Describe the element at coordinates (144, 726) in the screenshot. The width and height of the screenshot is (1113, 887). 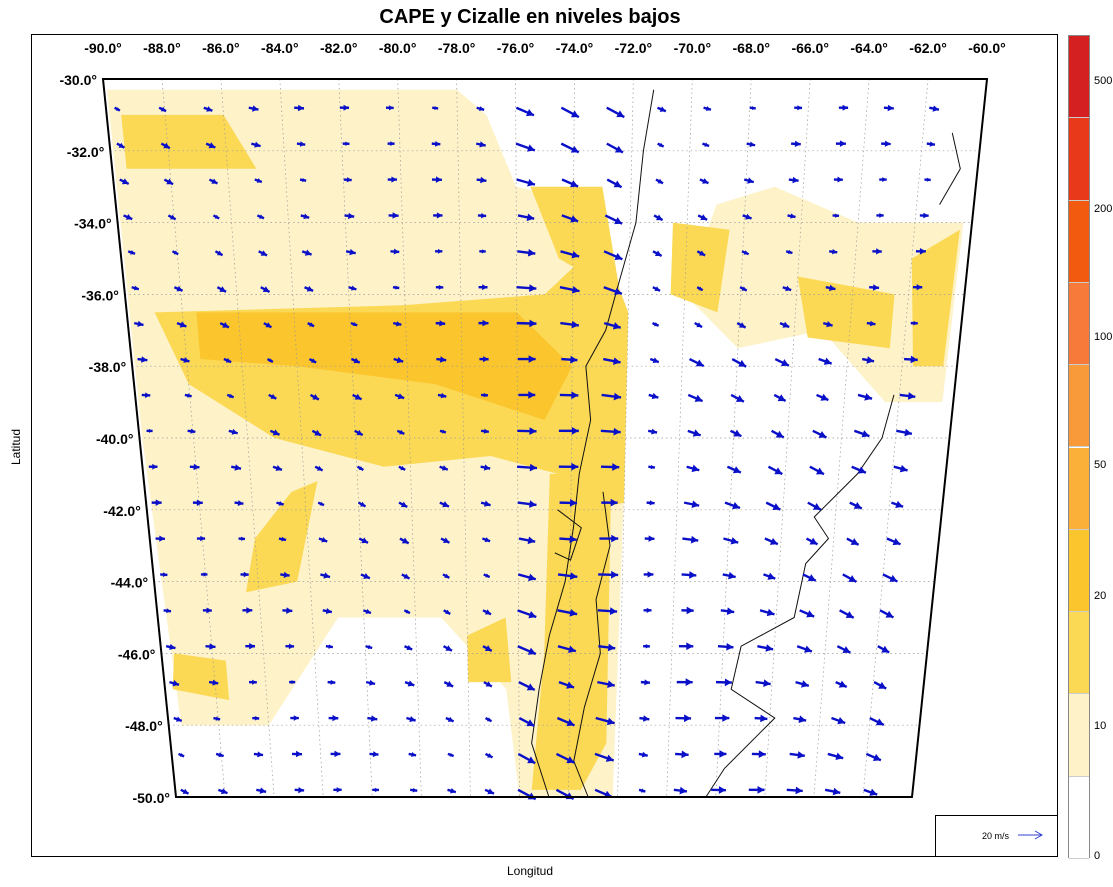
I see `lat-label: -48.0°` at that location.